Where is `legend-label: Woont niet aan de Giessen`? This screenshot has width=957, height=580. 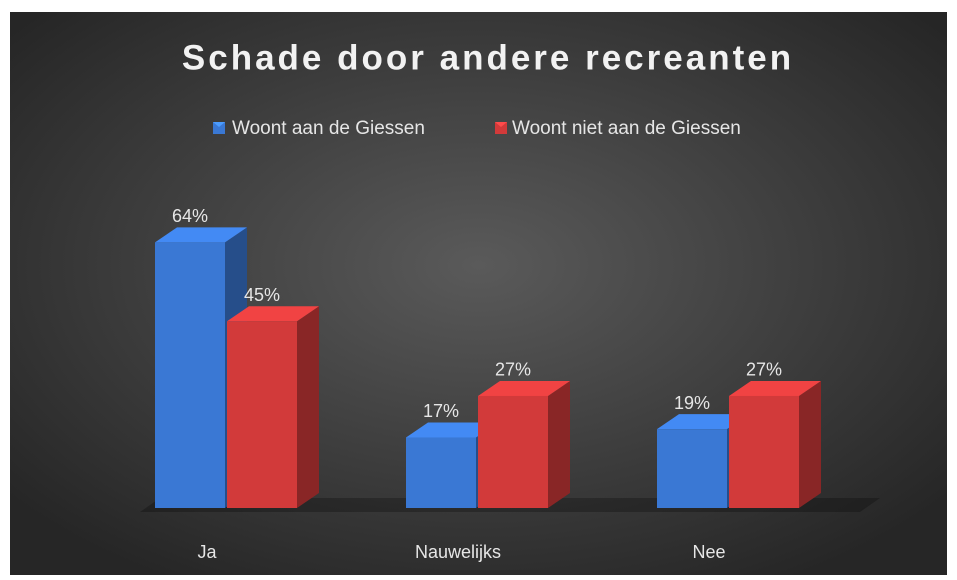 legend-label: Woont niet aan de Giessen is located at coordinates (626, 128).